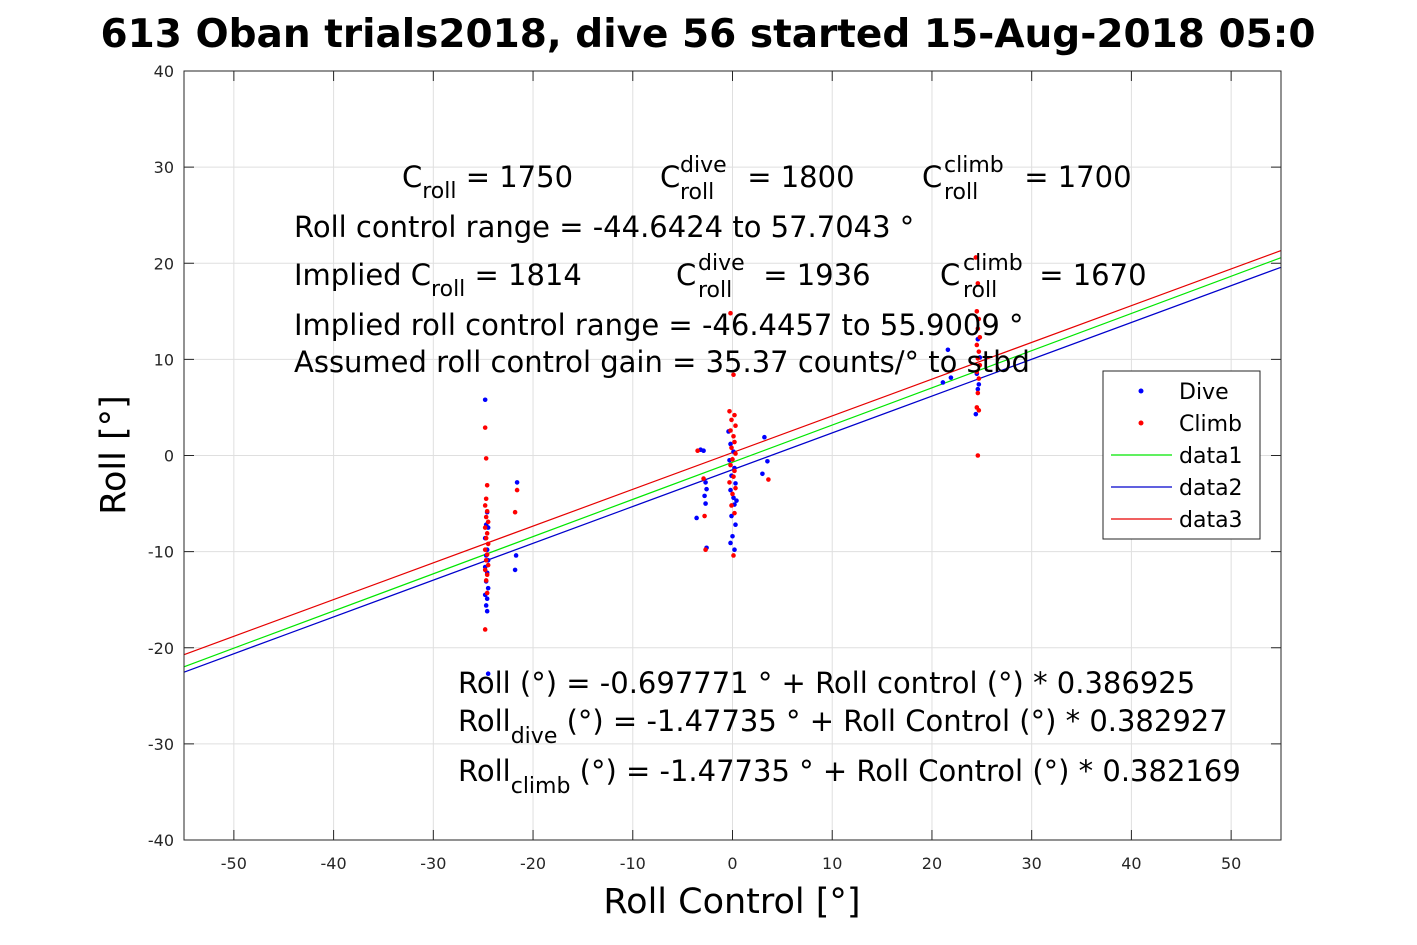 This screenshot has height=945, width=1417. I want to click on legend-climb-marker, so click(1141, 423).